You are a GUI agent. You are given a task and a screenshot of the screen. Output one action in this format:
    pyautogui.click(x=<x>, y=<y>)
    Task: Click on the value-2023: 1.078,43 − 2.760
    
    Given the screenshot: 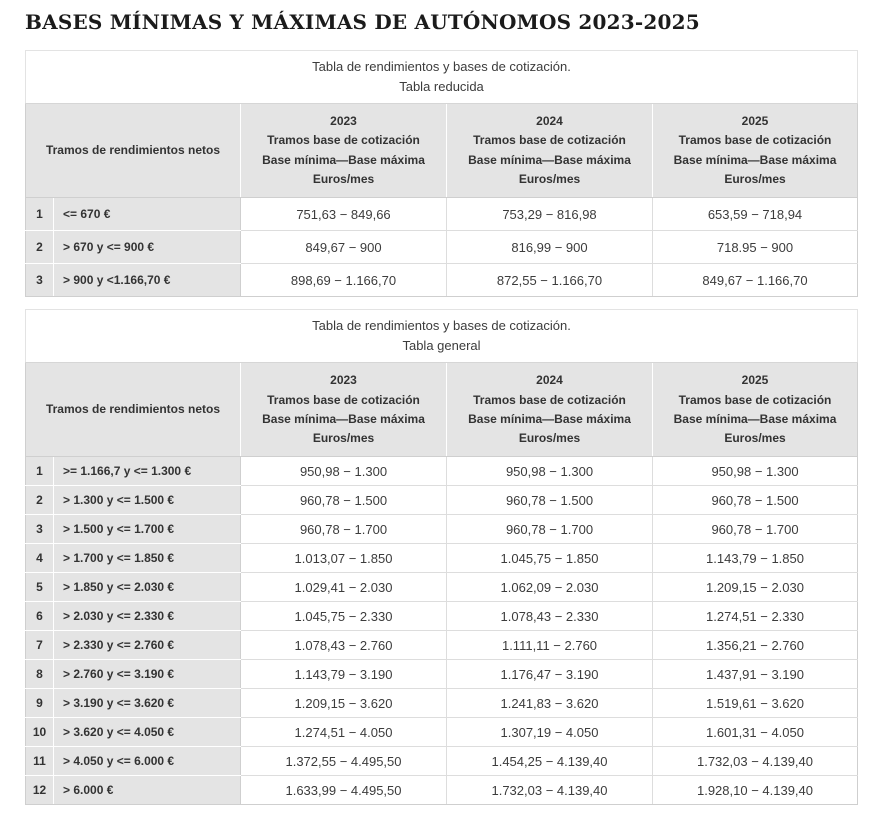 What is the action you would take?
    pyautogui.click(x=343, y=645)
    